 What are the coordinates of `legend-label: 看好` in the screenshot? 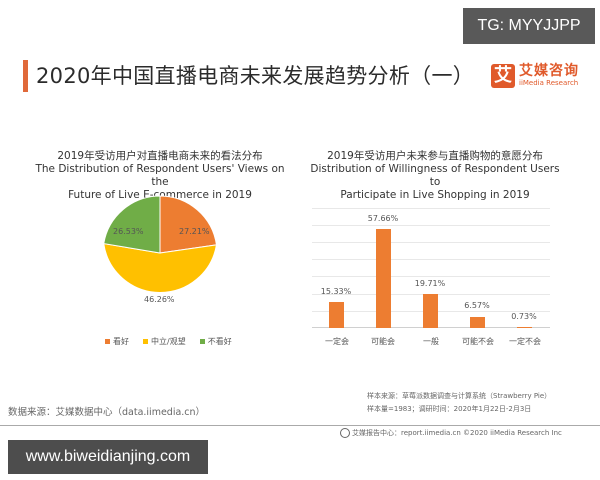 It's located at (121, 341).